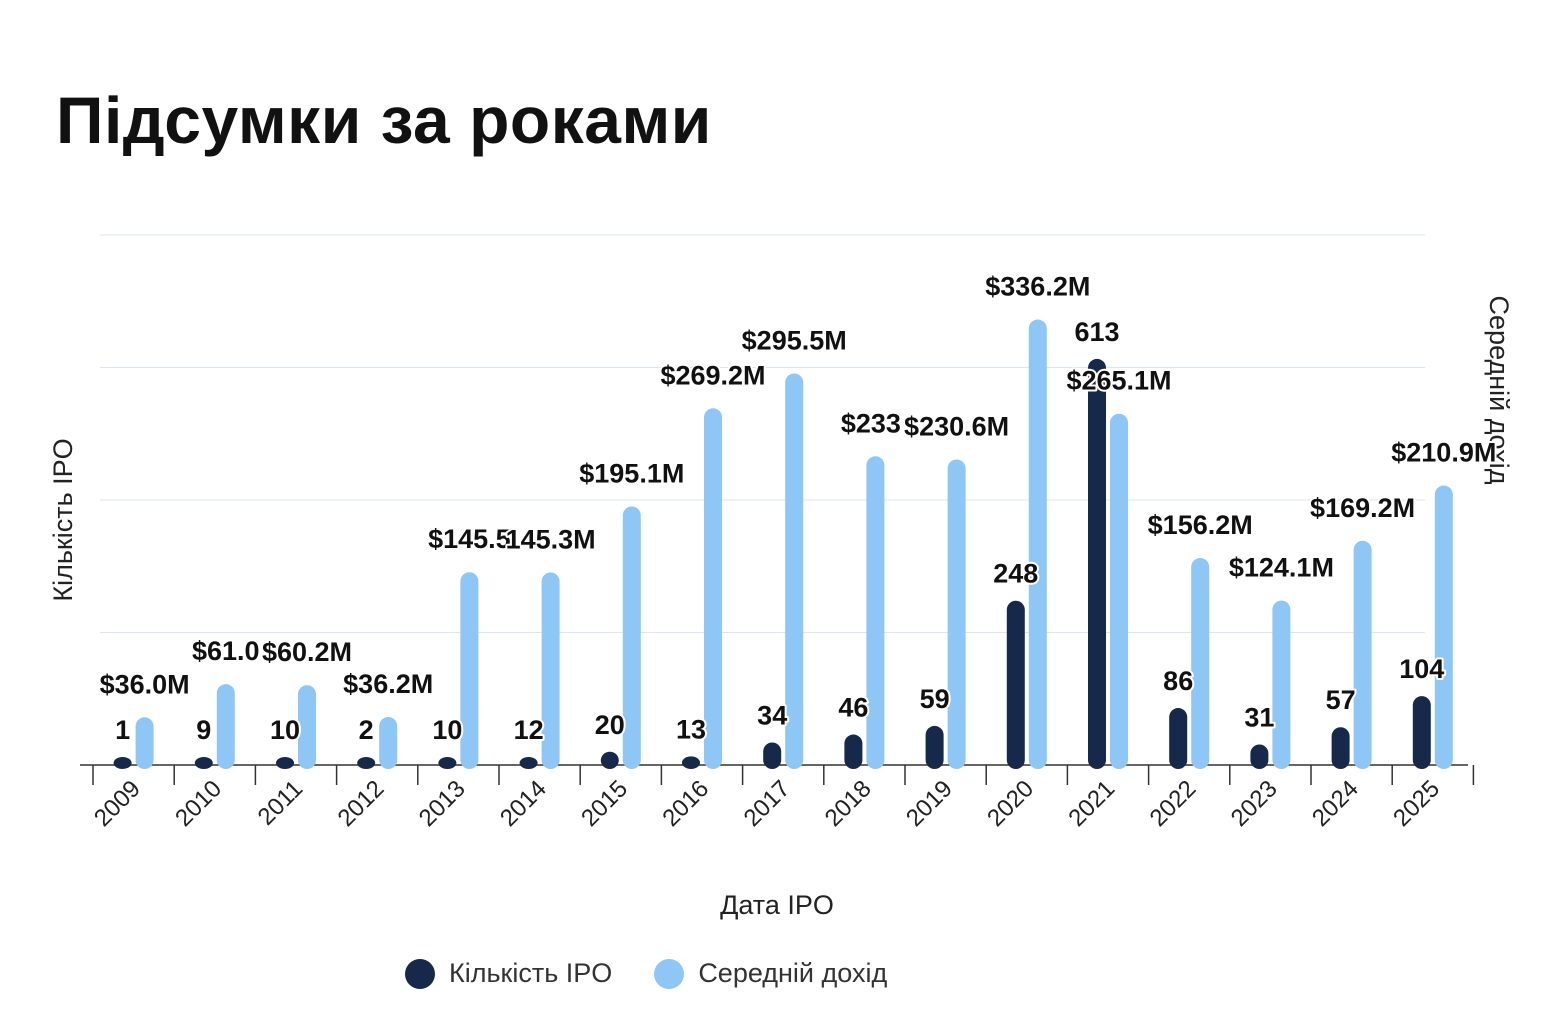 The height and width of the screenshot is (1022, 1550). I want to click on bar-avg-2013, so click(469, 670).